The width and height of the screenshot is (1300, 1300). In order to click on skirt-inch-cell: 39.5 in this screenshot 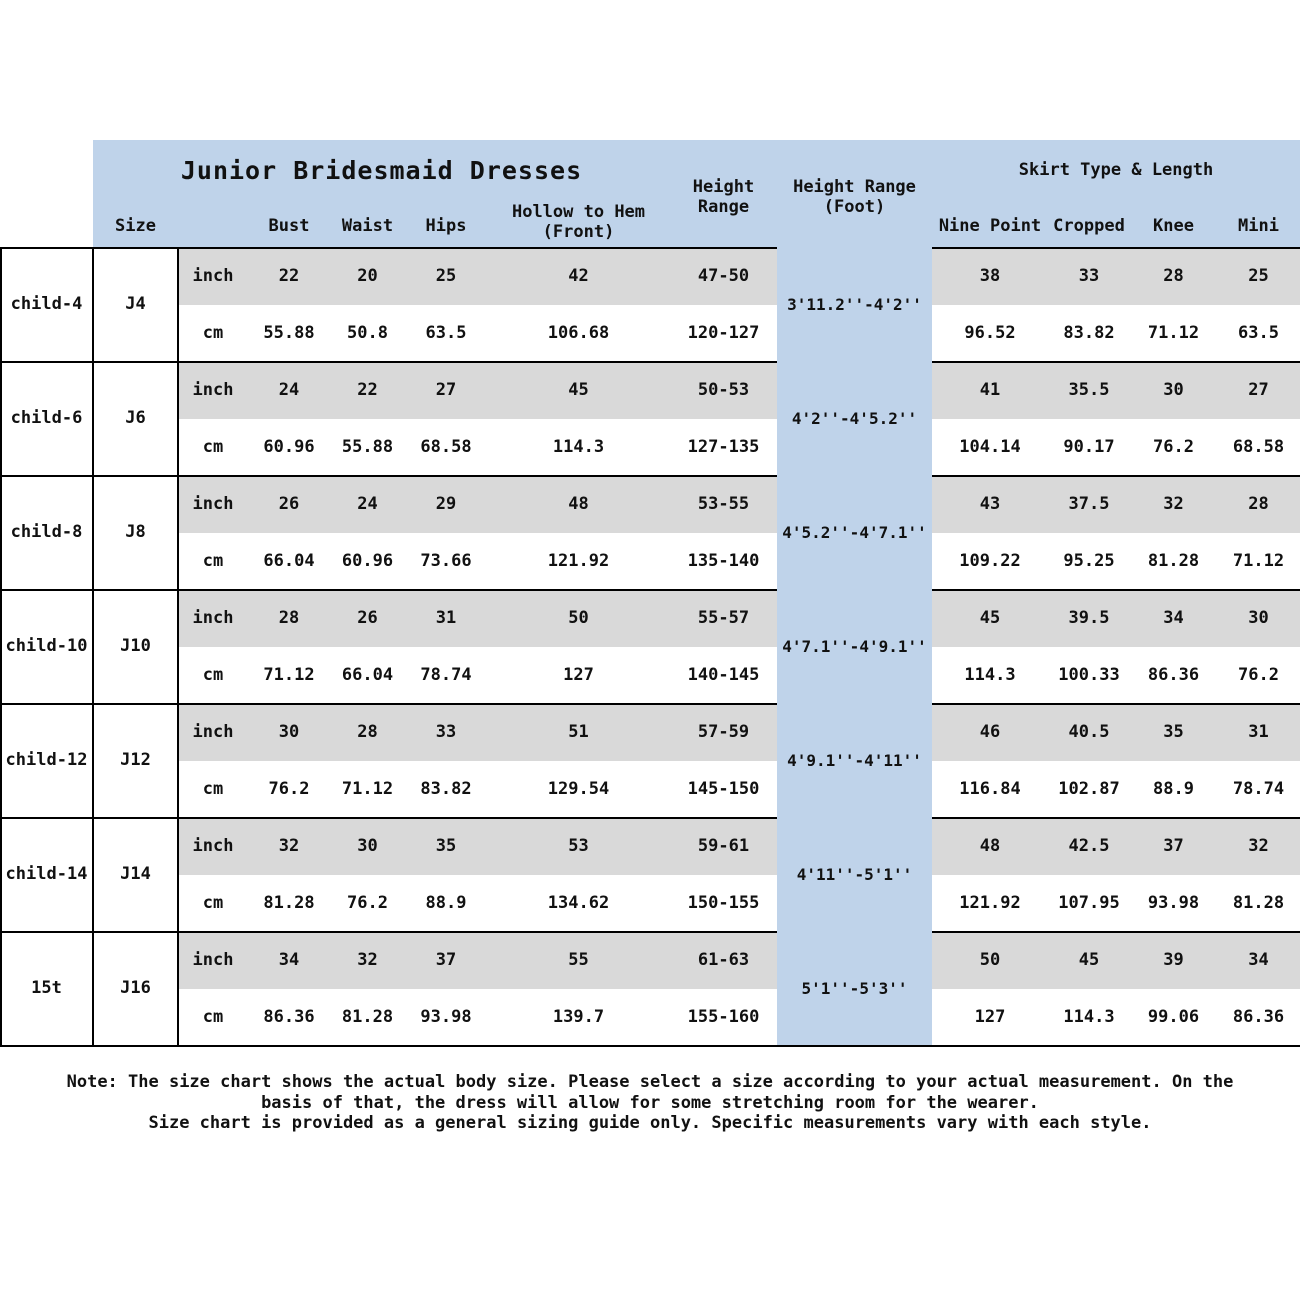, I will do `click(1089, 617)`.